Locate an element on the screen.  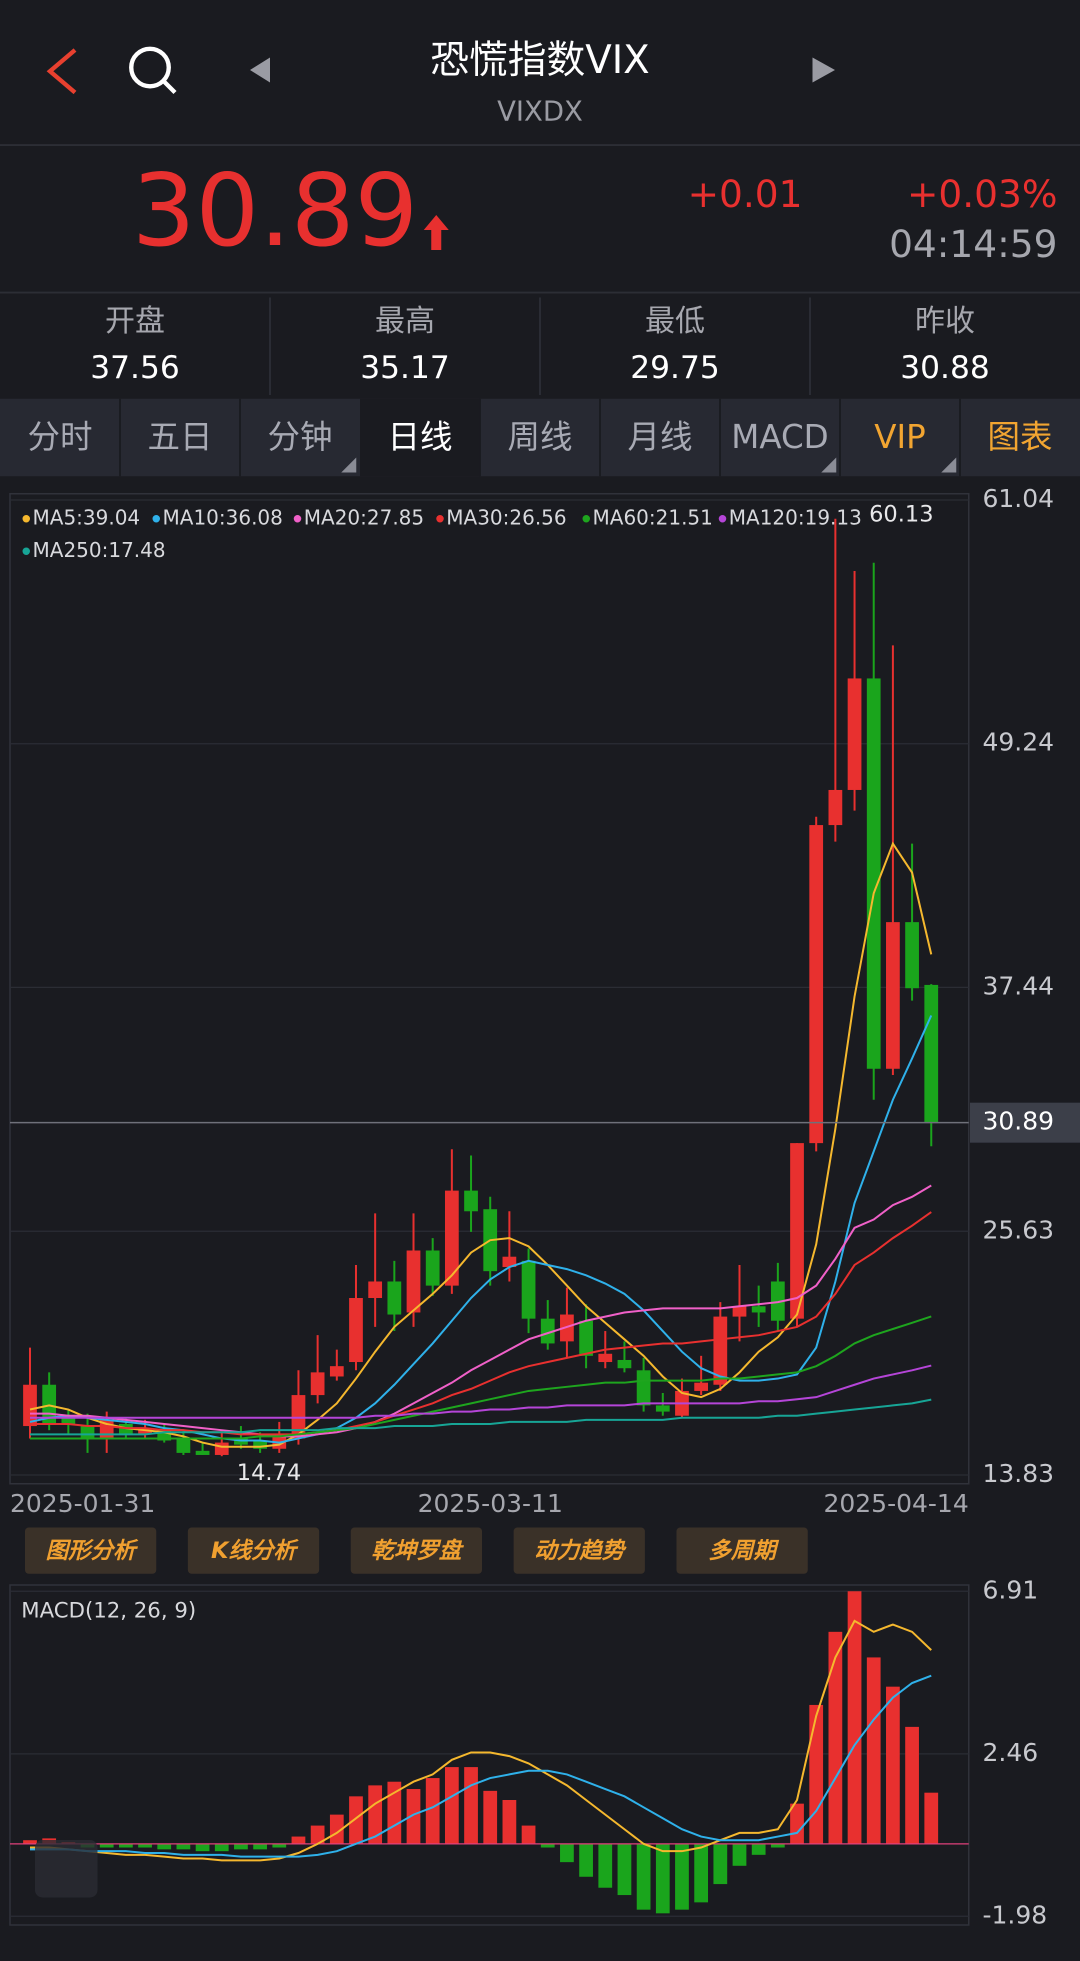
legend-entry: MA30:26.56 is located at coordinates (506, 517).